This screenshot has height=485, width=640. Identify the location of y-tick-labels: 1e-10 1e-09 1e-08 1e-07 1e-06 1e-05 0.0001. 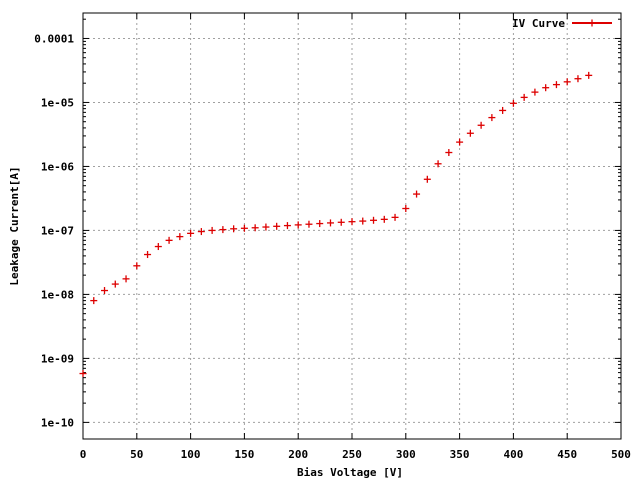
(54, 230).